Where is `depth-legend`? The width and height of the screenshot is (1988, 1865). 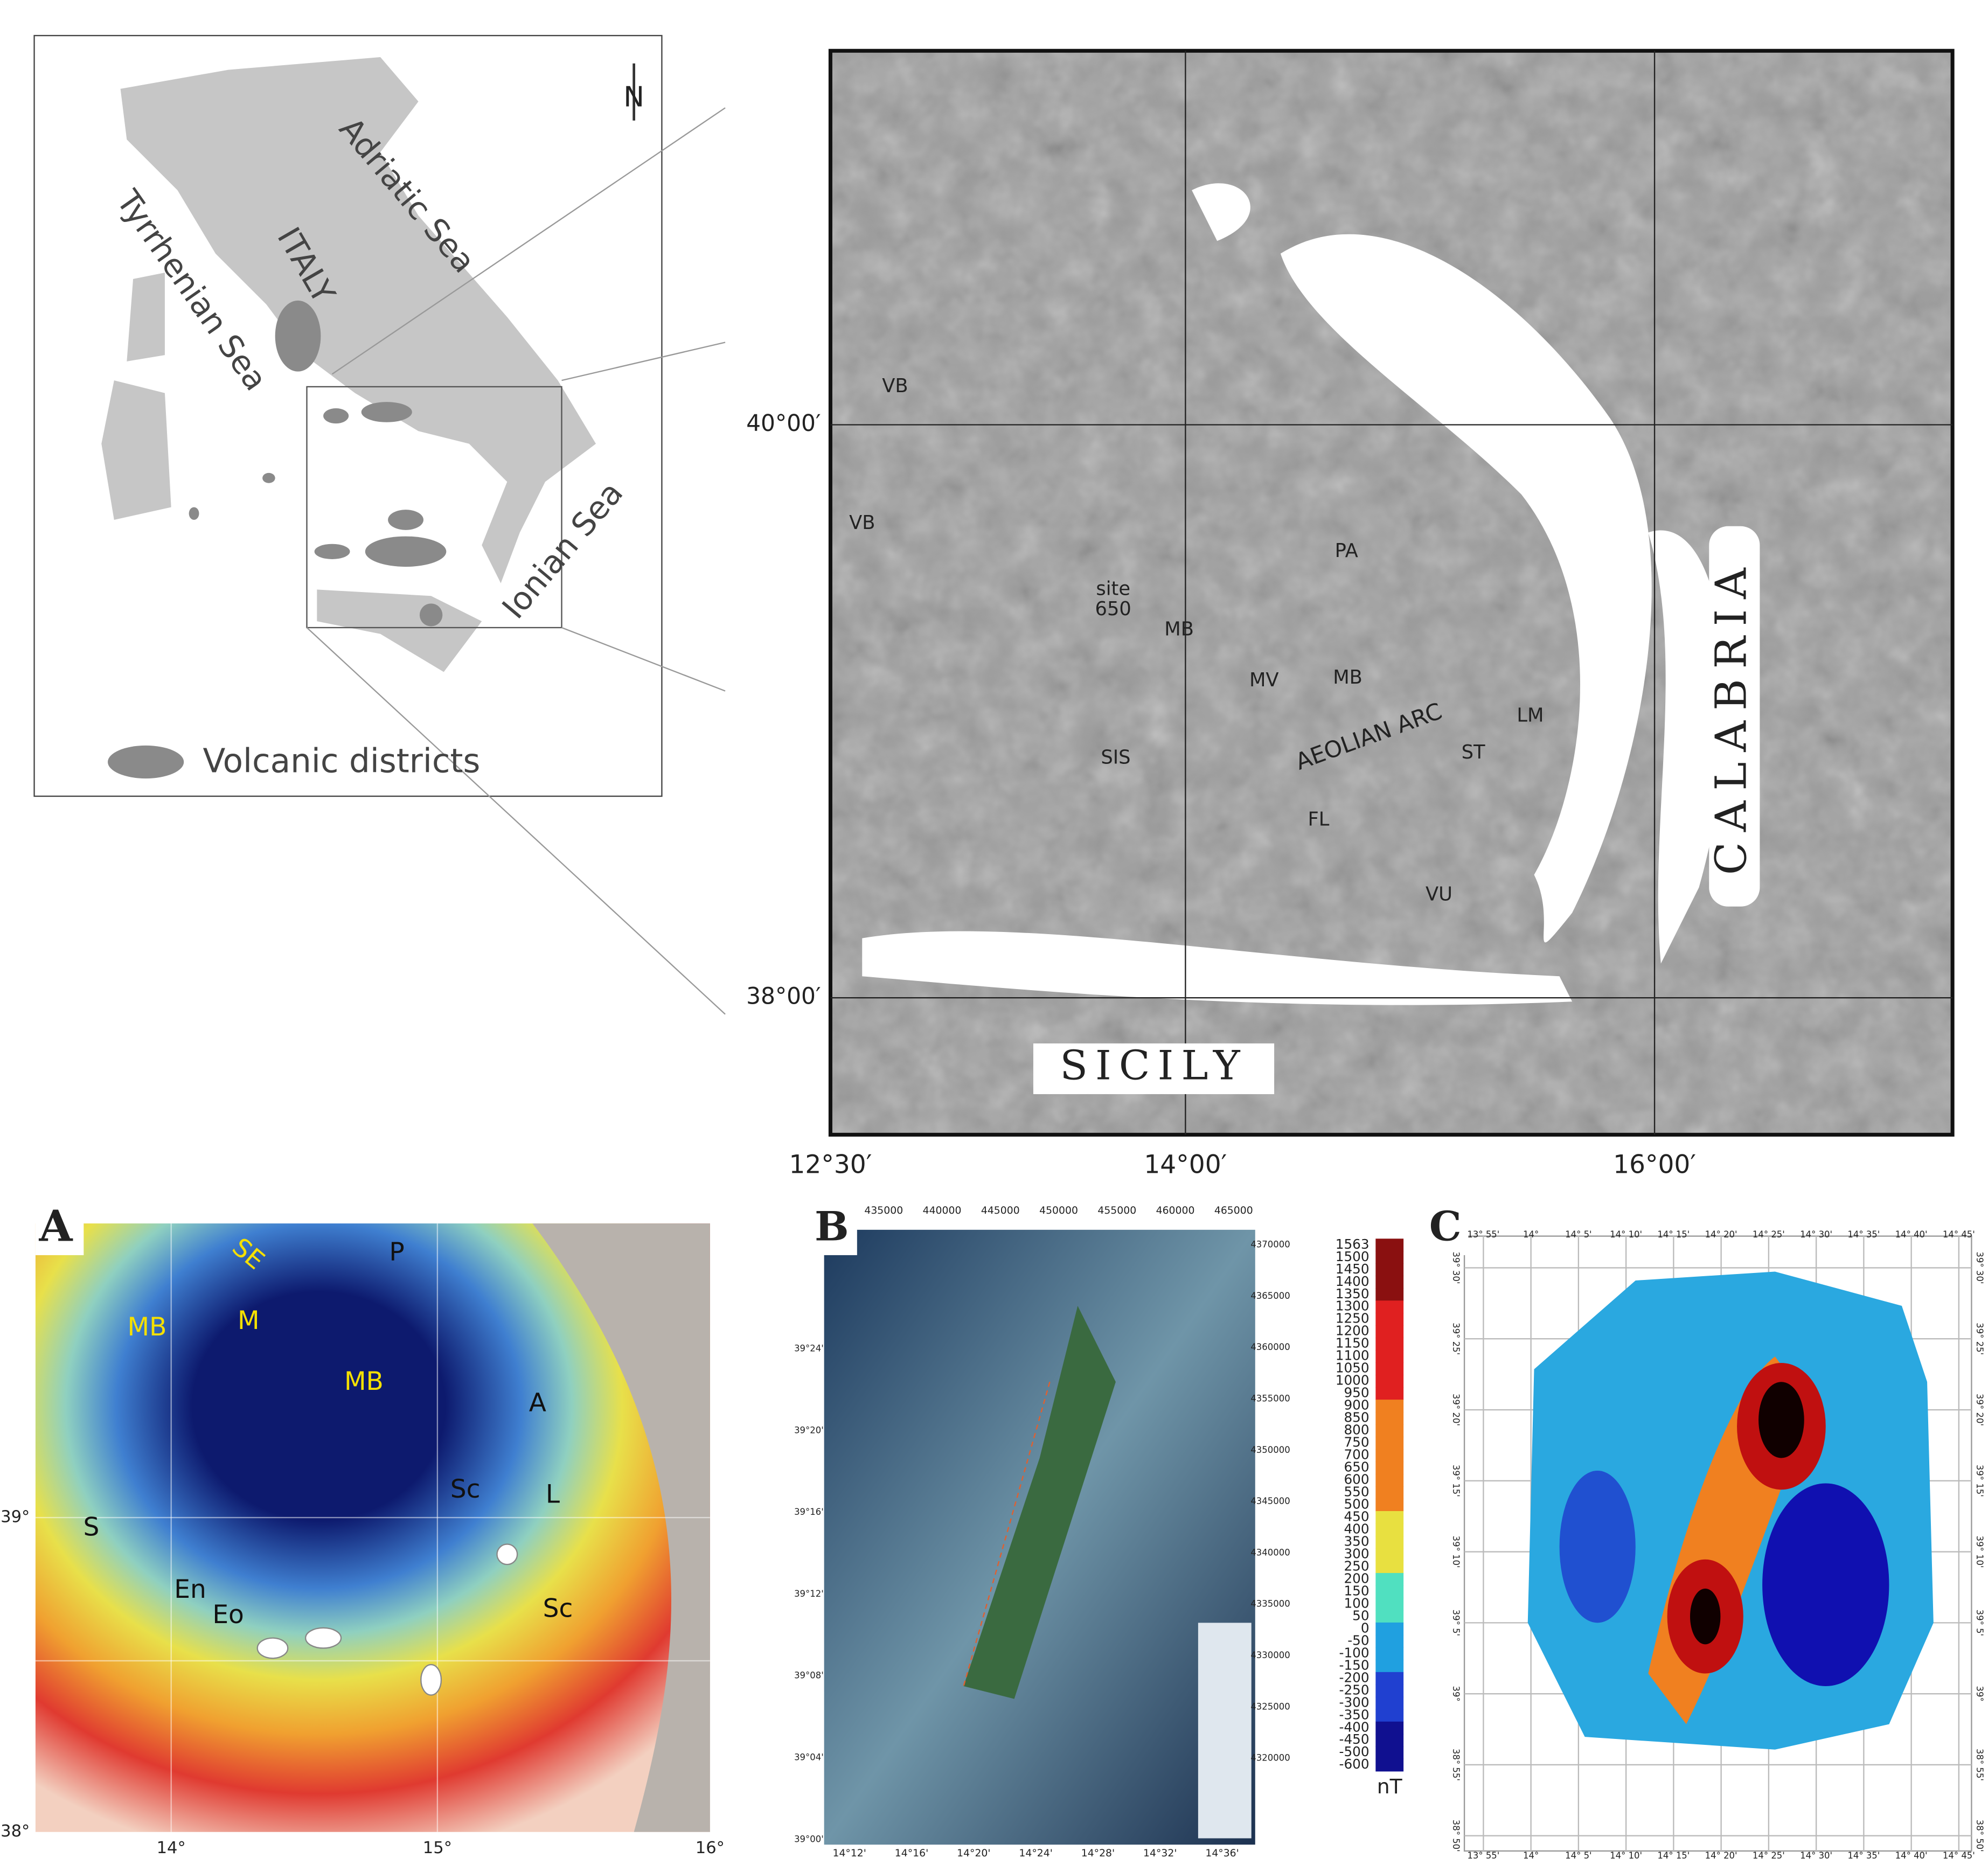 depth-legend is located at coordinates (1225, 1731).